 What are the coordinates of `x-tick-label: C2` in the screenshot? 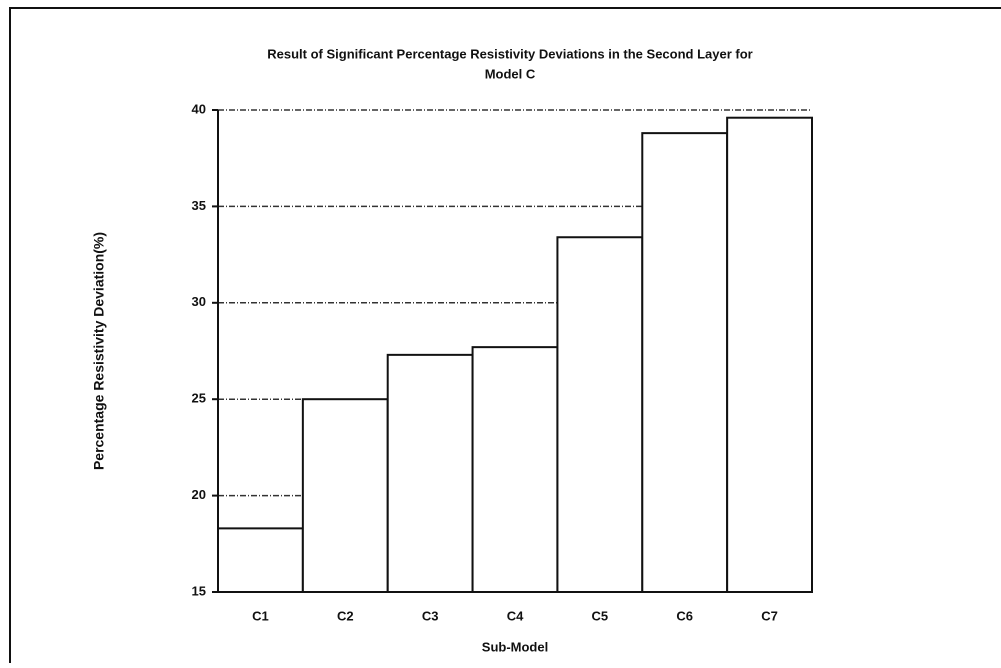 It's located at (345, 615).